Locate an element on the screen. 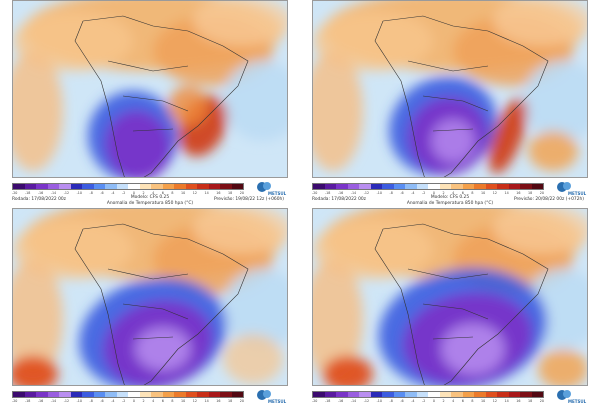  colorbar-tick-label: -14 is located at coordinates (353, 401).